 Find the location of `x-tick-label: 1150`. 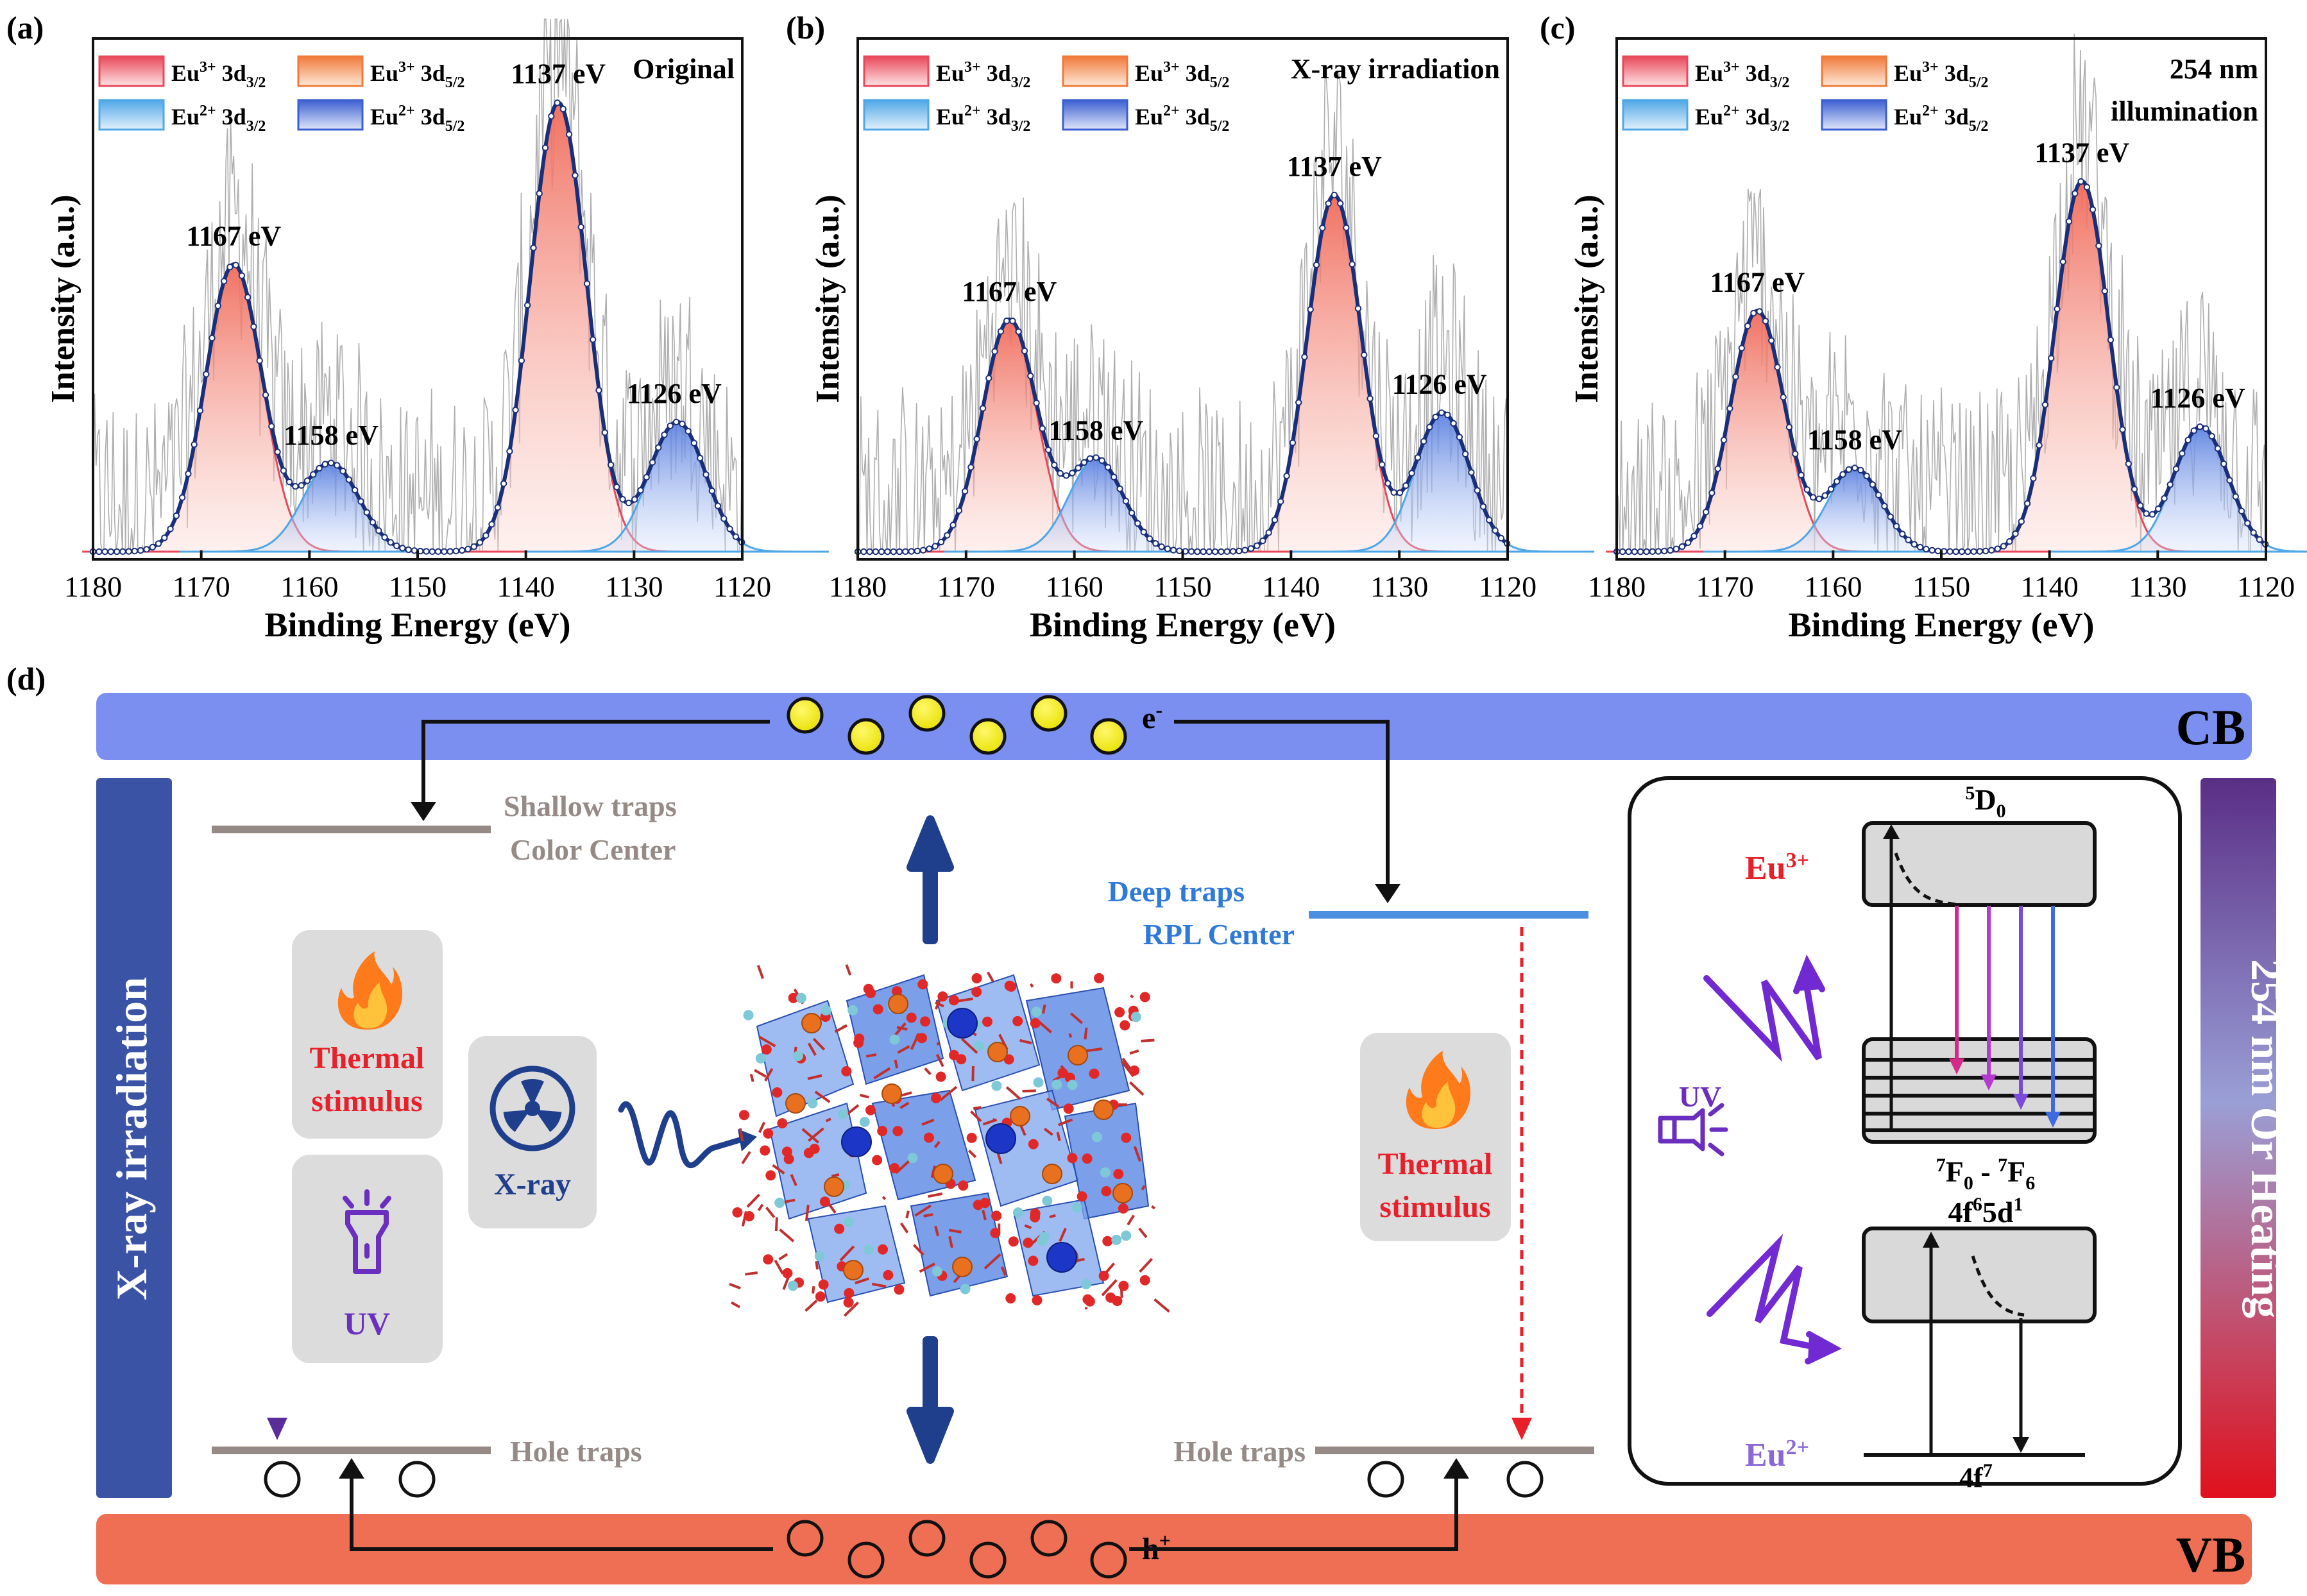

x-tick-label: 1150 is located at coordinates (1182, 587).